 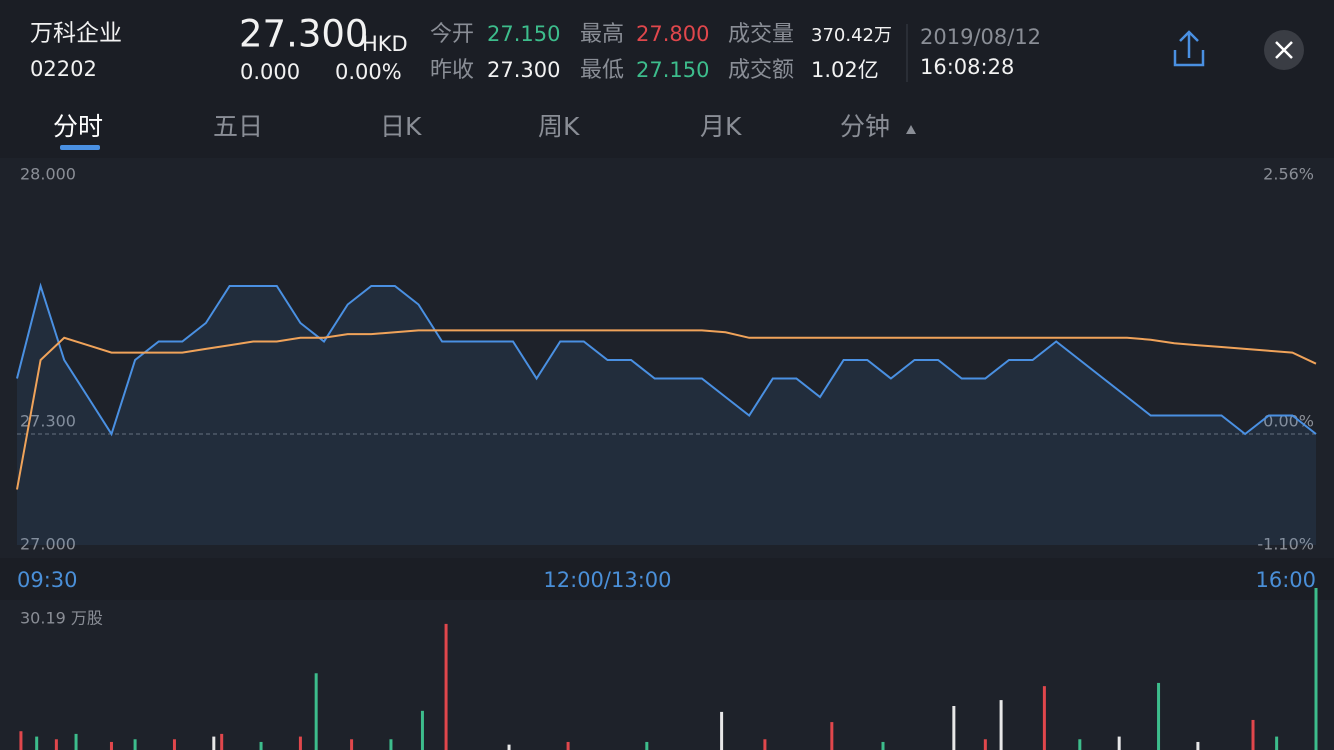 I want to click on stat-value: 370.42万, so click(x=851, y=35).